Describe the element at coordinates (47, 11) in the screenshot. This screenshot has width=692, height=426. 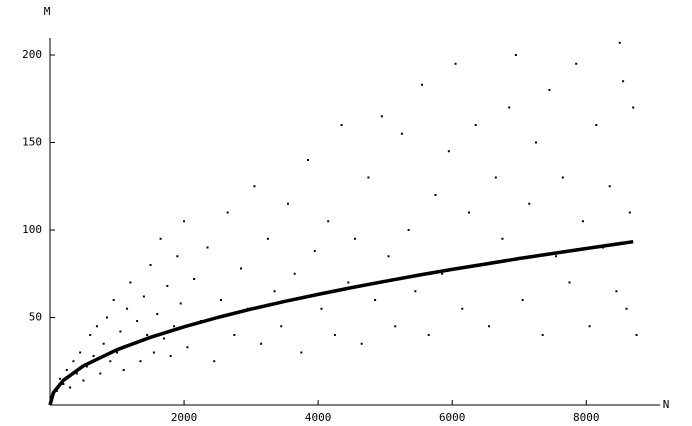
I see `y-axis-label: M` at that location.